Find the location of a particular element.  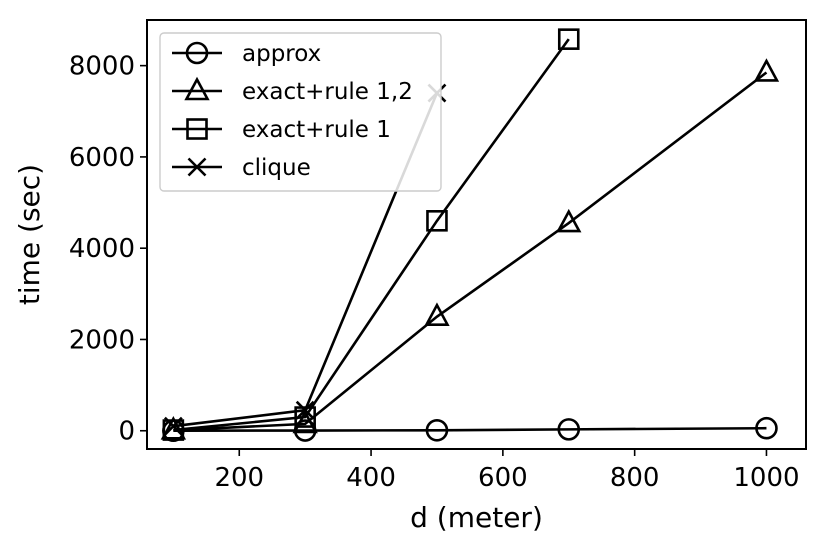

x-axis: 200 400 600 800 1000 is located at coordinates (507, 471).